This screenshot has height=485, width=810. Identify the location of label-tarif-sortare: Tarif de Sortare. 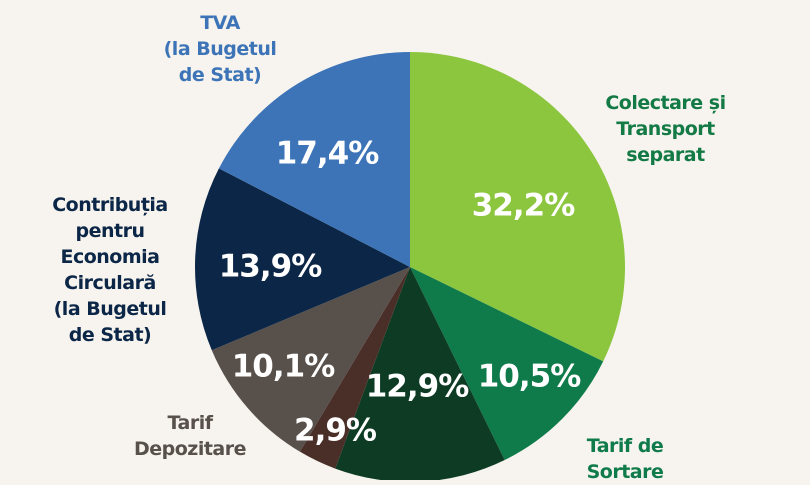
(625, 459).